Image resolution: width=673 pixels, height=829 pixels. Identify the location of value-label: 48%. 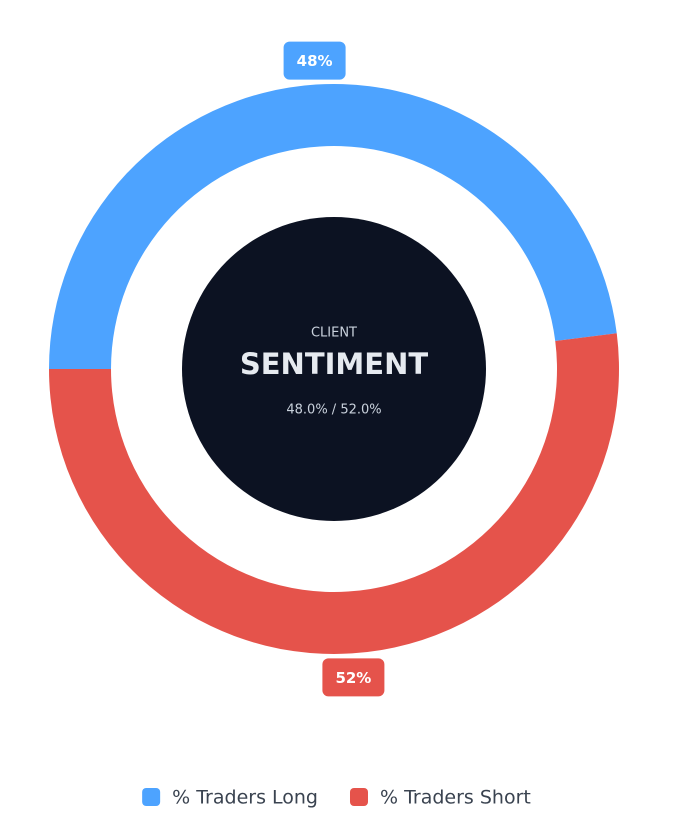
(315, 61).